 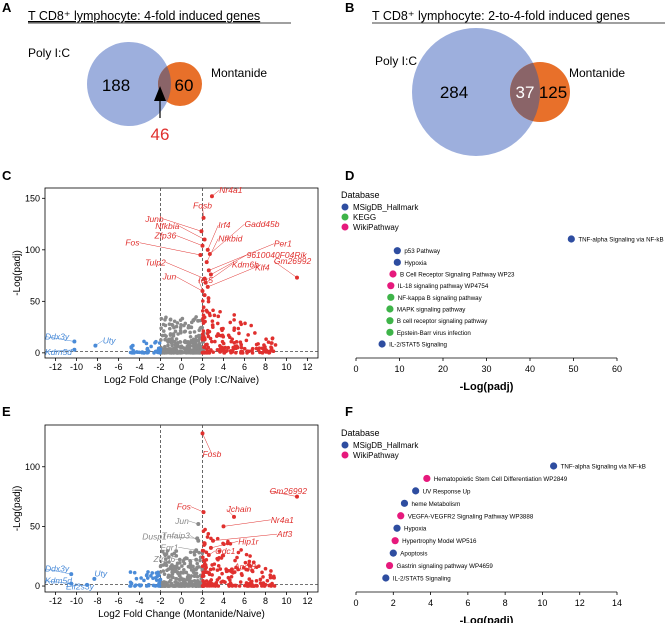 I want to click on volcano-e-label-egr1: Egr1, so click(x=169, y=547).